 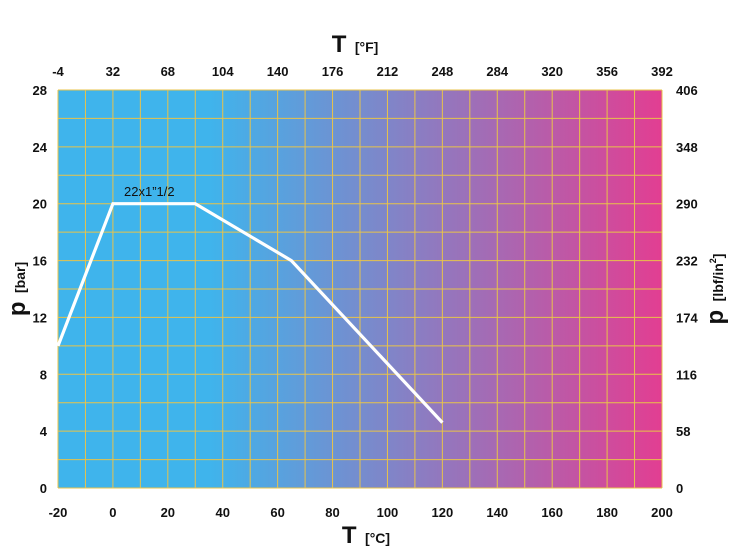 I want to click on bottom-axis-title: T [°C], so click(x=366, y=535).